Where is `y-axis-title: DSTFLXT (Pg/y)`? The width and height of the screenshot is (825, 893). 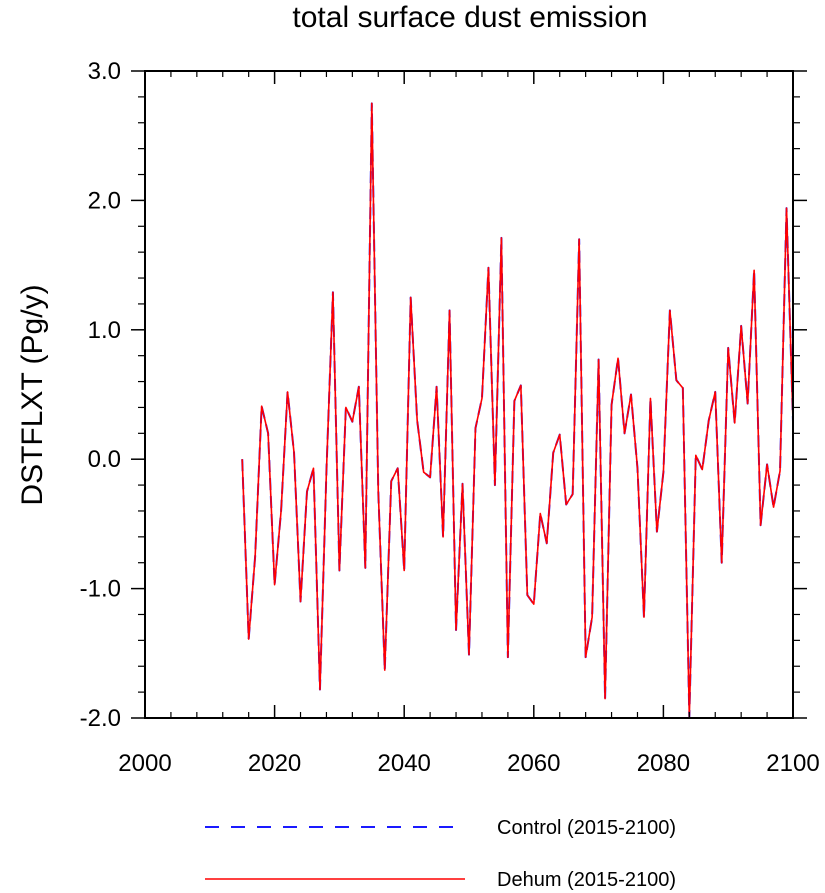 y-axis-title: DSTFLXT (Pg/y) is located at coordinates (32, 394).